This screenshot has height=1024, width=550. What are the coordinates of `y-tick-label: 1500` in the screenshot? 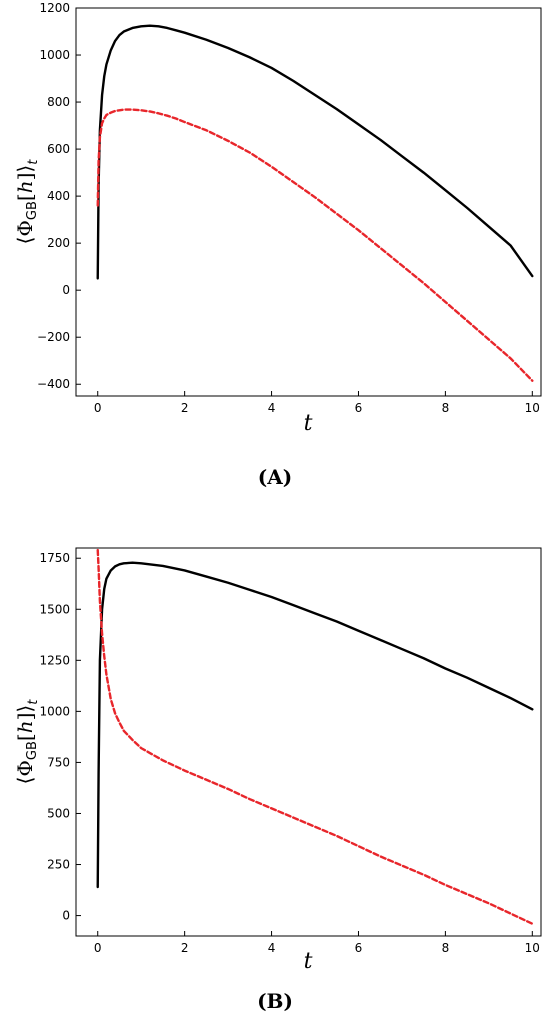 It's located at (54, 609).